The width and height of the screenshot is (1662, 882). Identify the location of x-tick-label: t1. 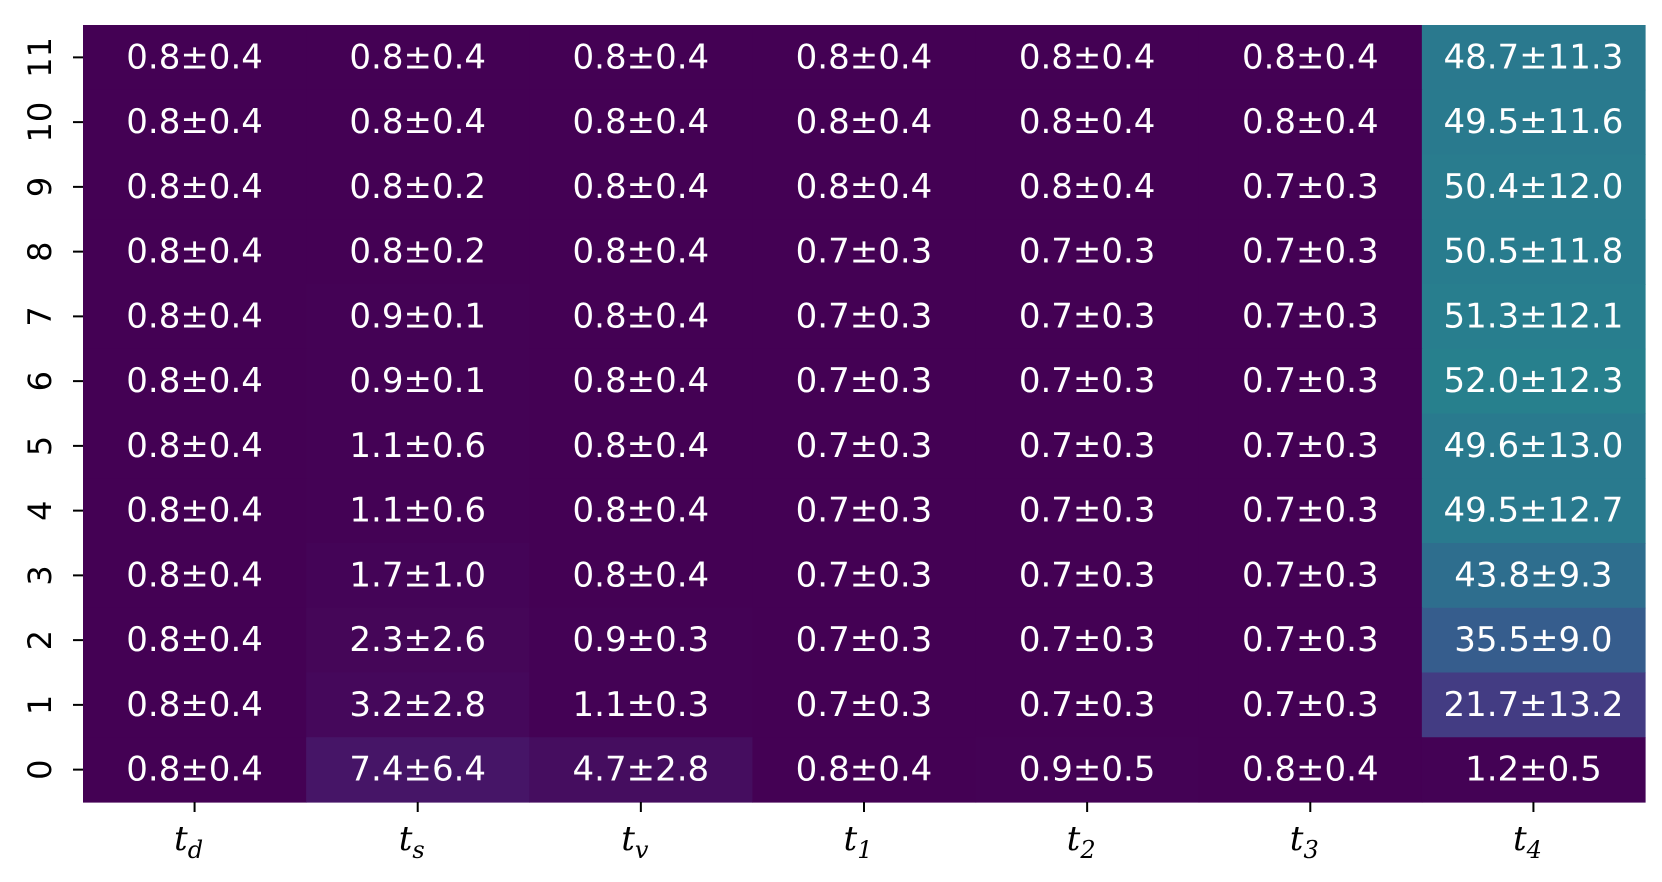
(858, 841).